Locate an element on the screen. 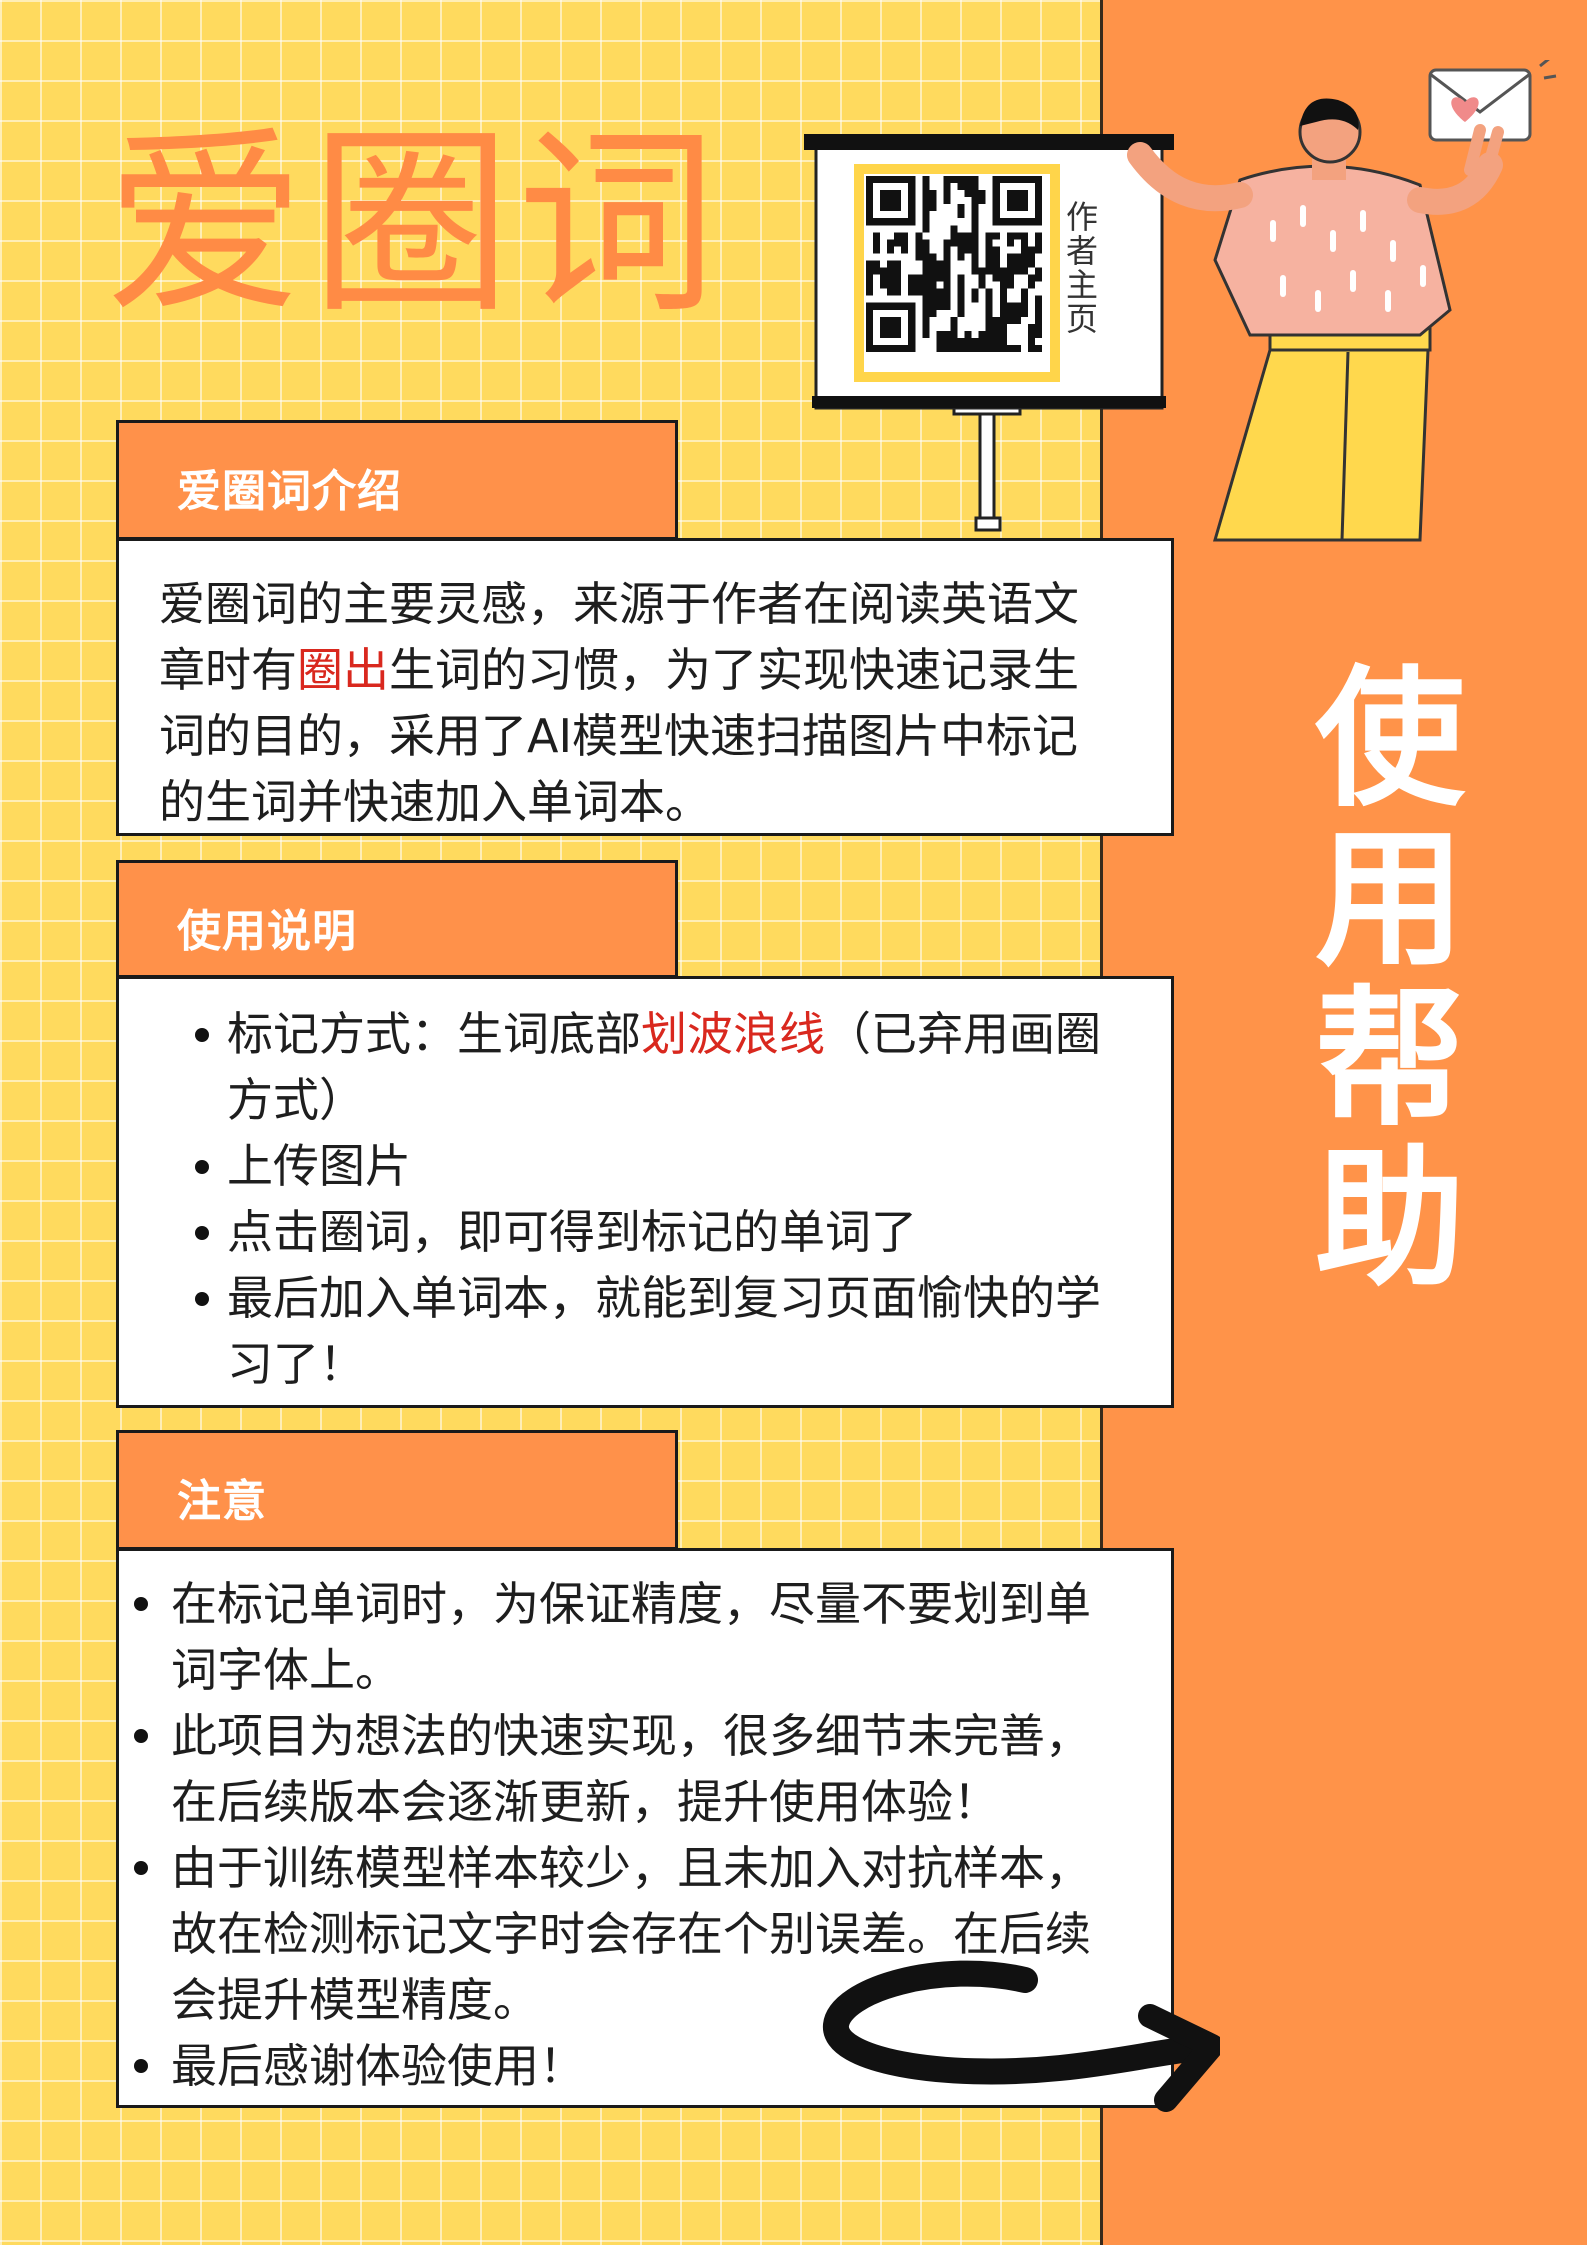  intro-tab: 爱圈词介绍 is located at coordinates (397, 480).